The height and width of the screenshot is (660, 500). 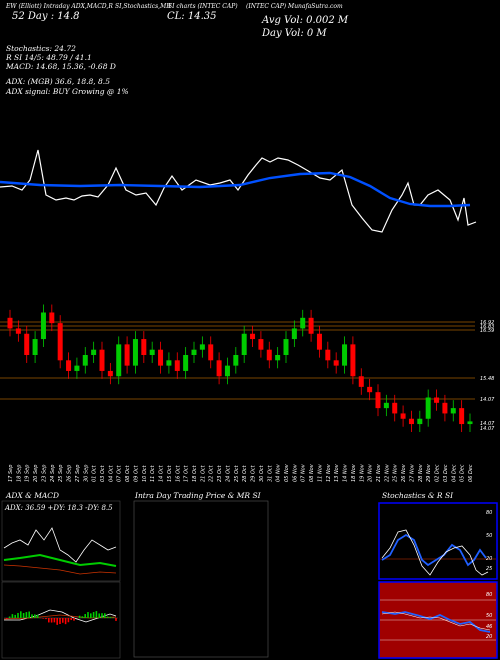 What do you see at coordinates (136, 473) in the screenshot?
I see `date-label: 09 Oct` at bounding box center [136, 473].